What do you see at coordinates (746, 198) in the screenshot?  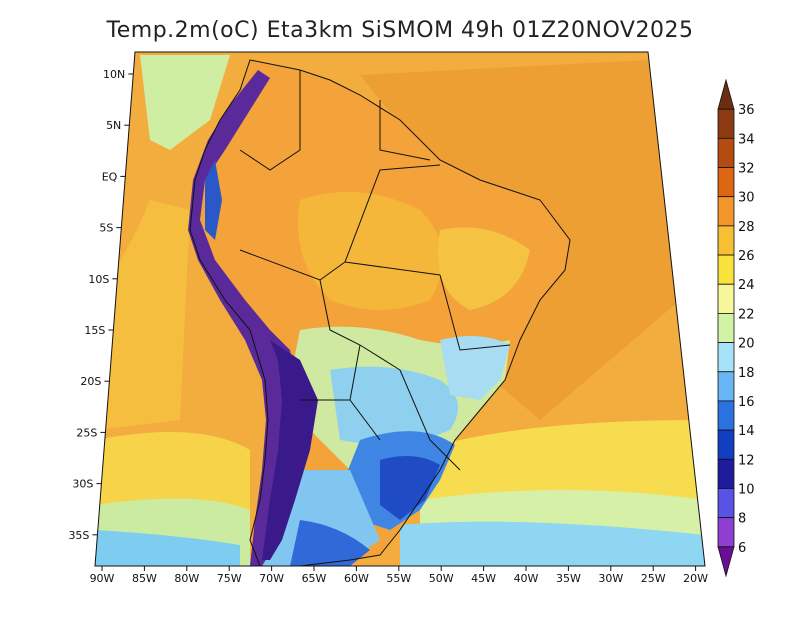 I see `colorbar-label: 30` at bounding box center [746, 198].